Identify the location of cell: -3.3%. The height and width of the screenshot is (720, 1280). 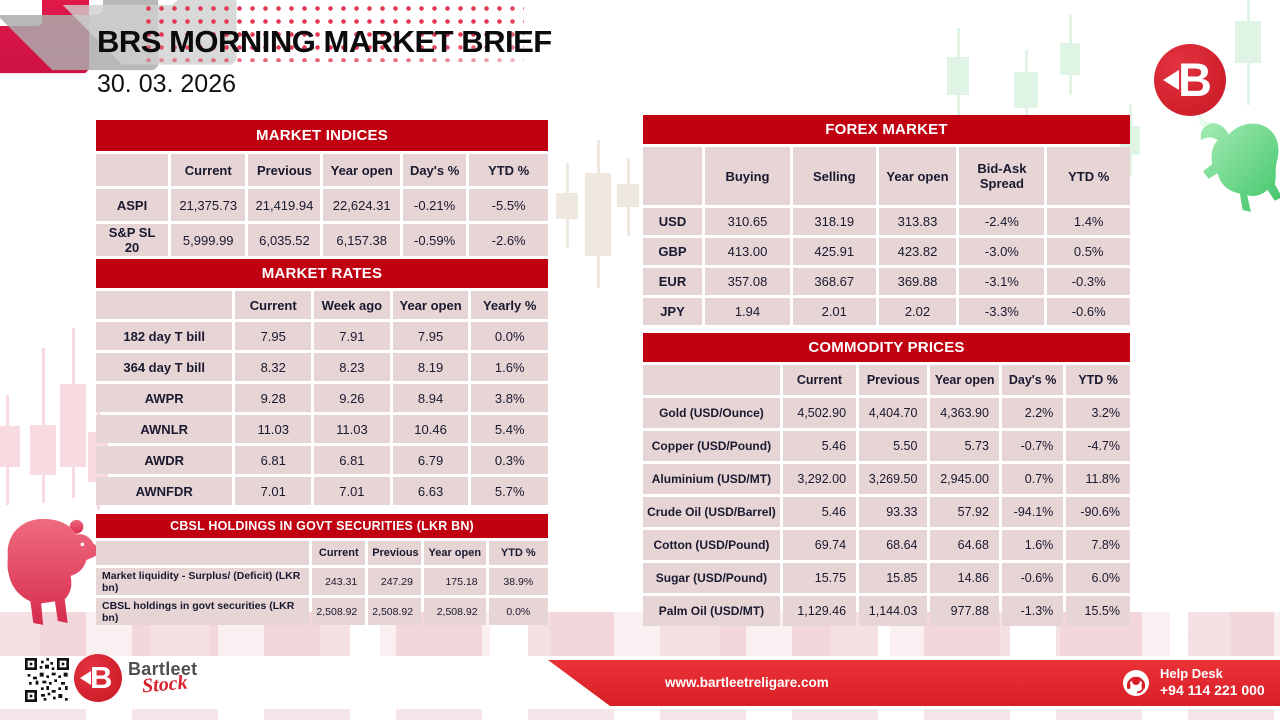
(1002, 311).